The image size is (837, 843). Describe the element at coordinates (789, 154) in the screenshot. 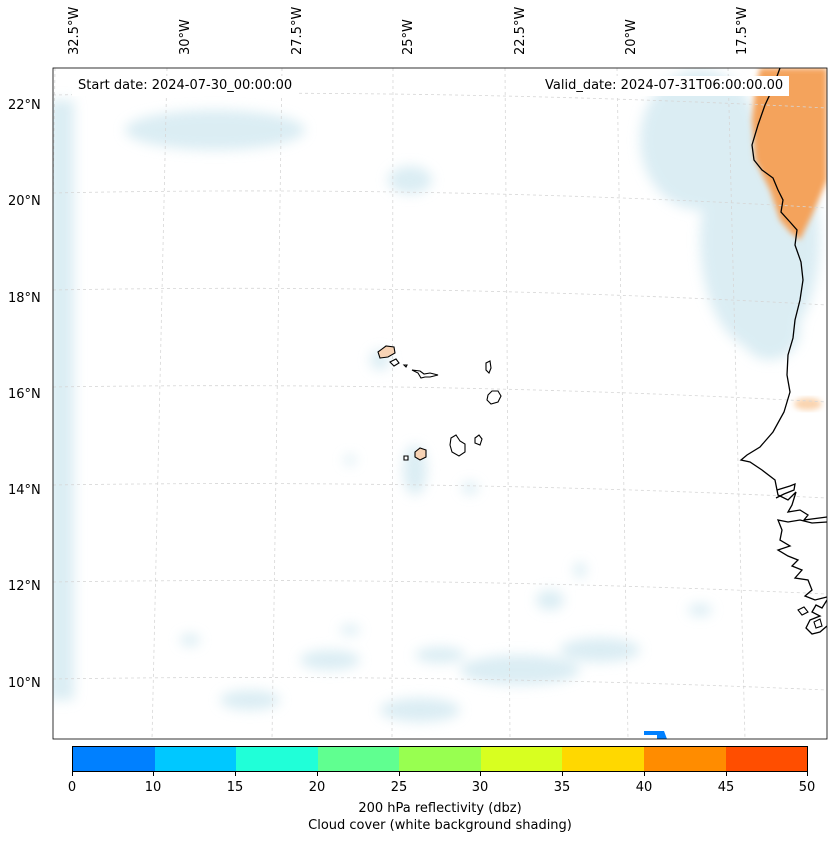

I see `reflectivity-field` at that location.